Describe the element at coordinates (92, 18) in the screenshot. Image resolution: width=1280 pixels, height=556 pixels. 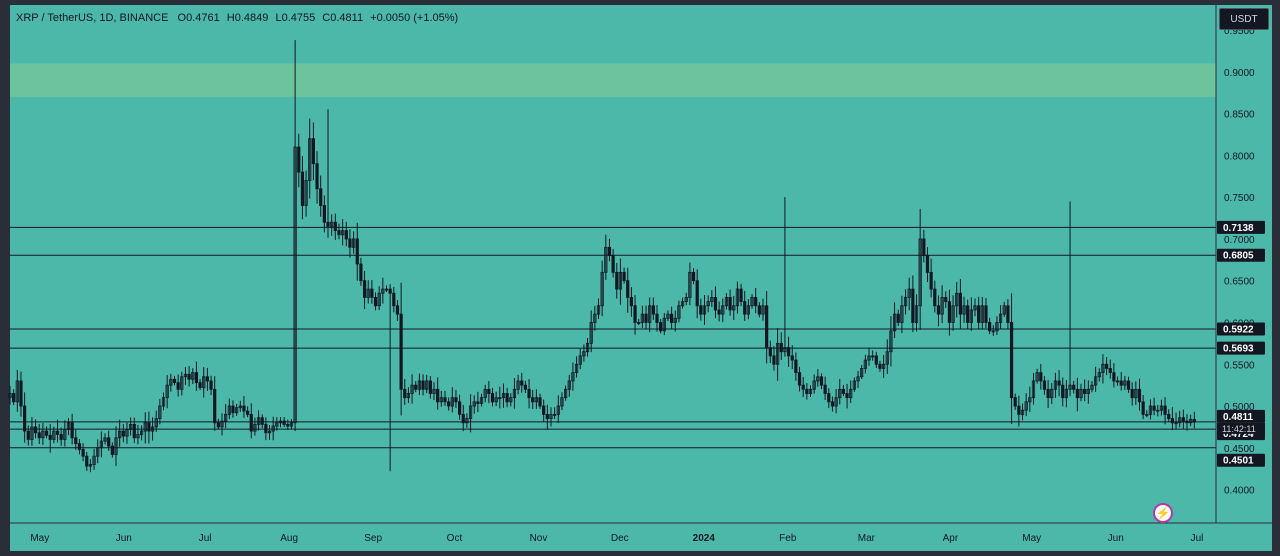
I see `symbol-title: XRP / TetherUS, 1D, BINANCE` at that location.